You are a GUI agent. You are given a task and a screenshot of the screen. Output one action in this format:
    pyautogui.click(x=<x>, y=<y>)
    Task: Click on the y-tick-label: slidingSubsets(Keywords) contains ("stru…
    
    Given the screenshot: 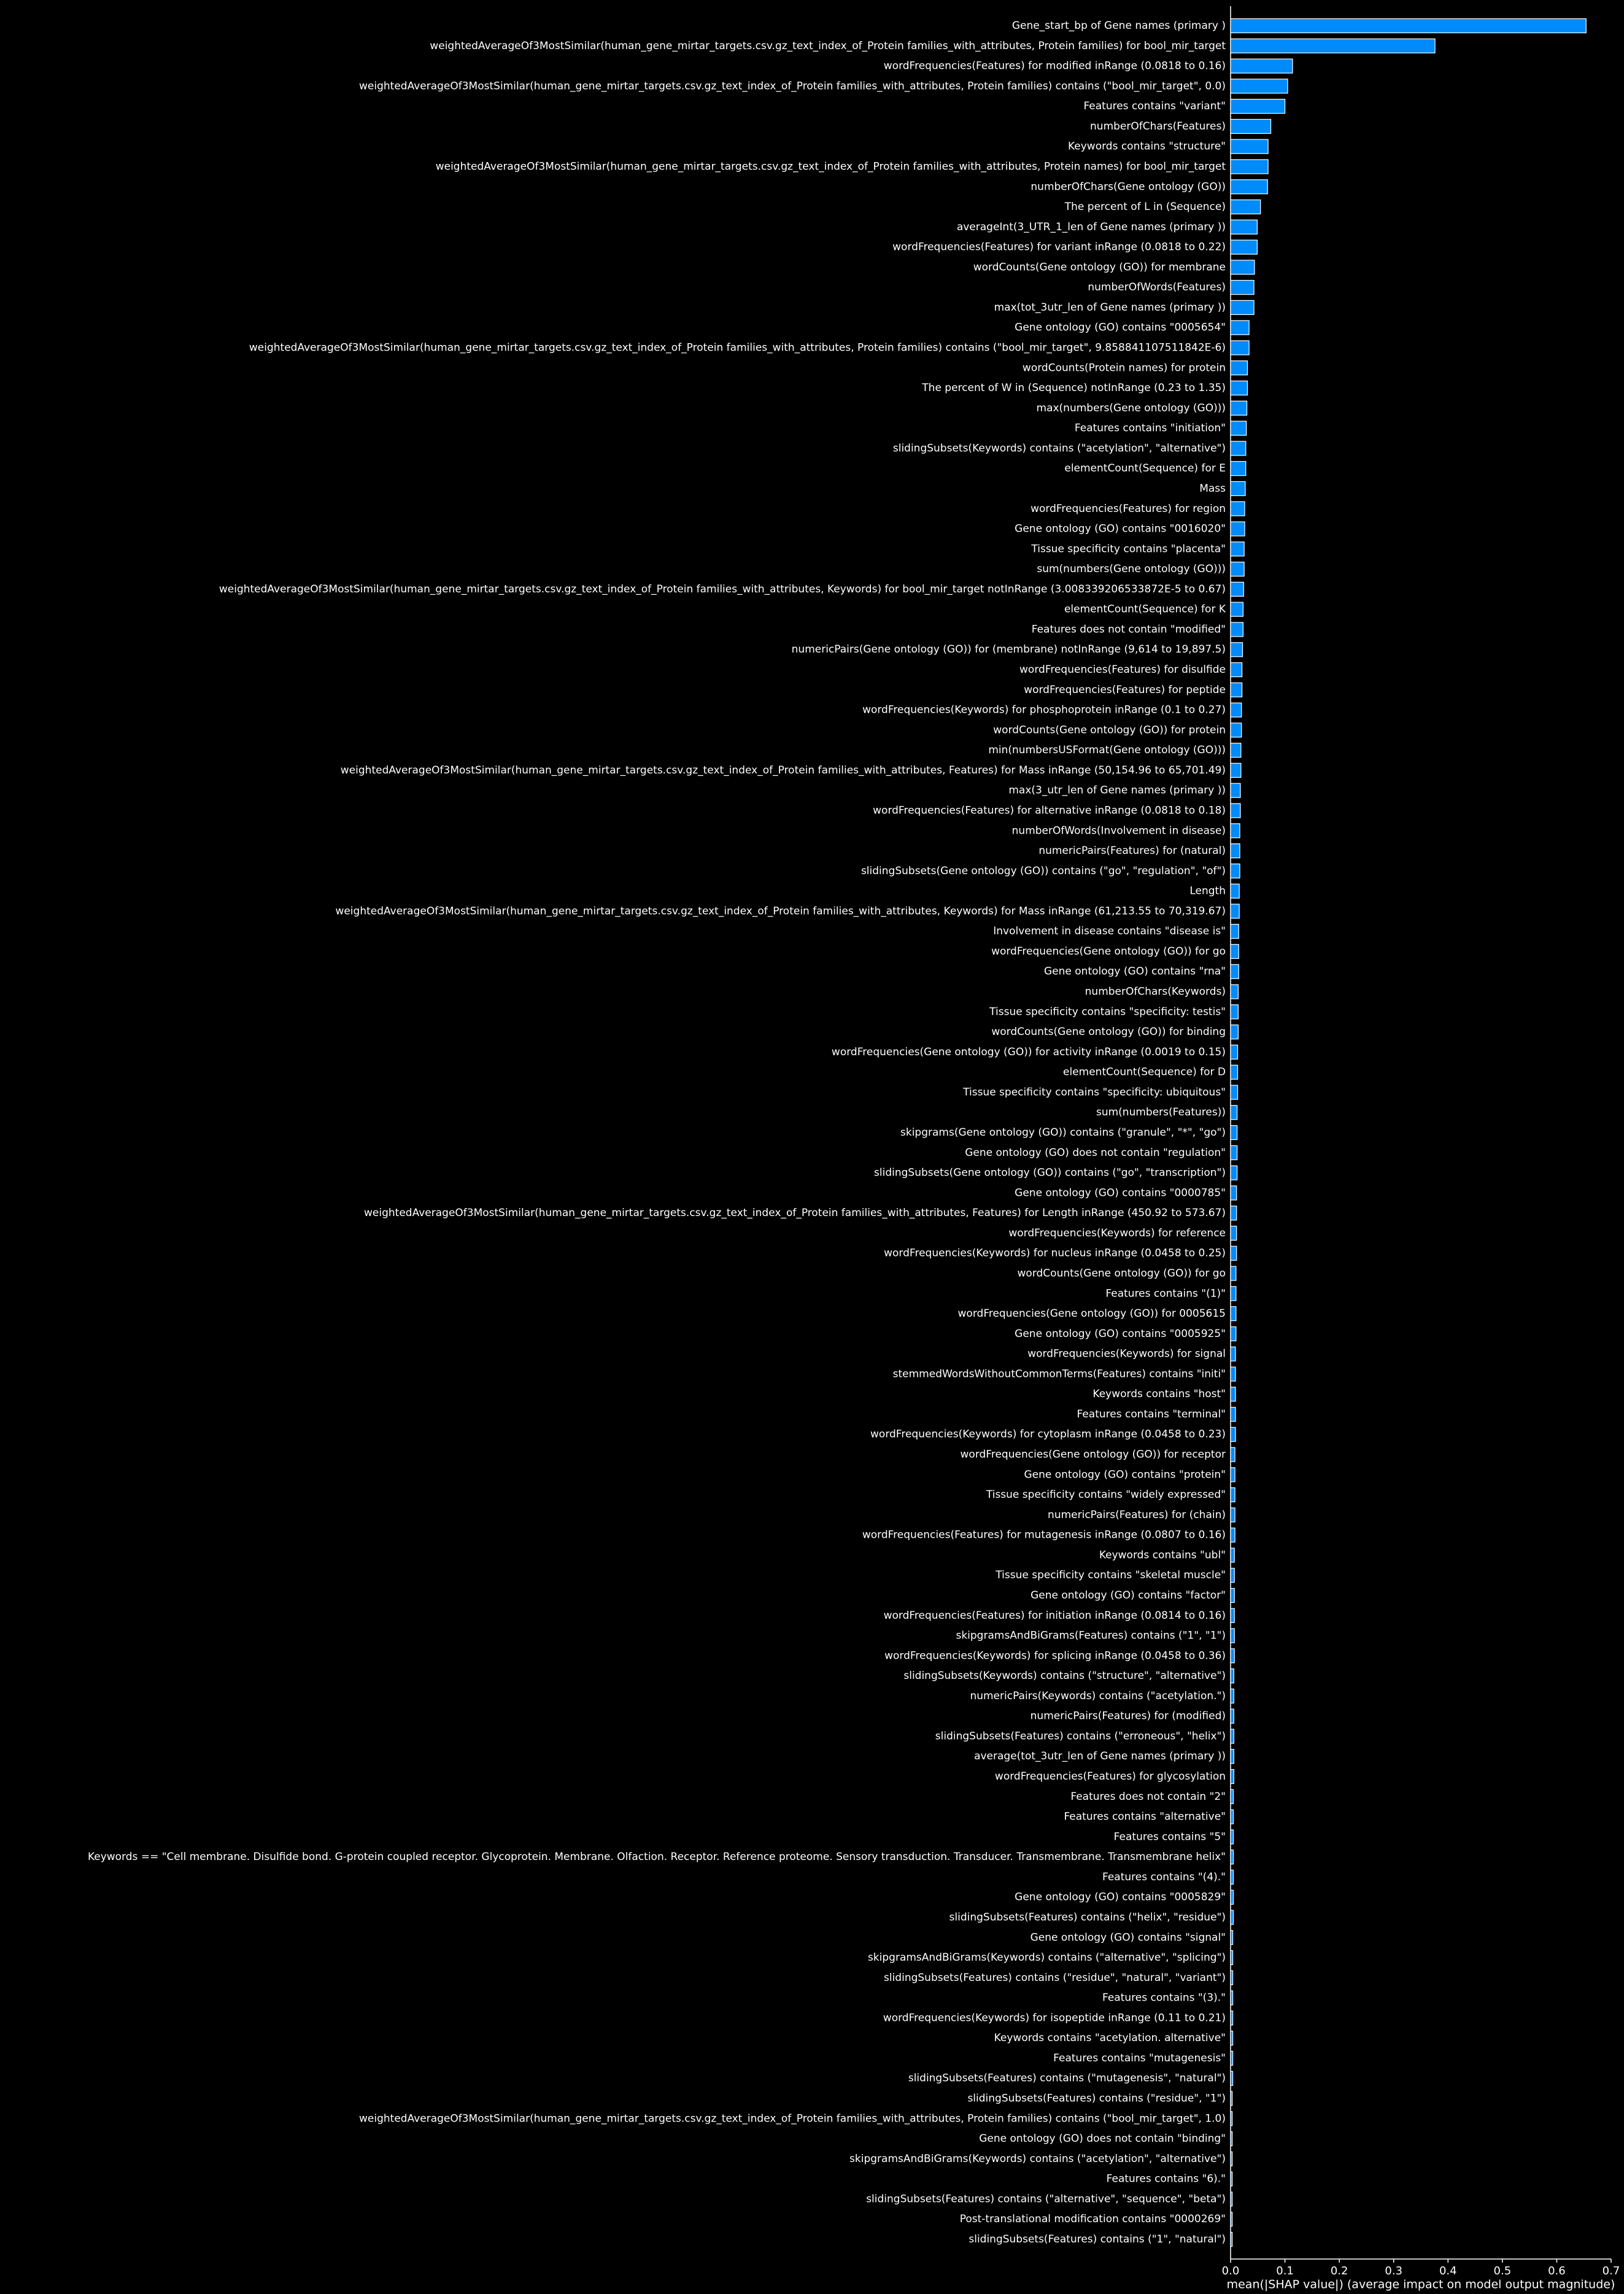 What is the action you would take?
    pyautogui.click(x=1064, y=1676)
    